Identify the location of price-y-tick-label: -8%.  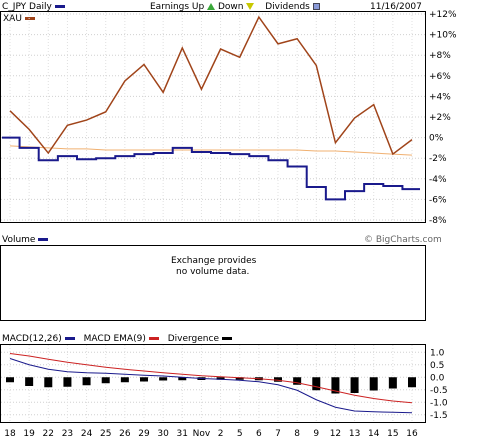
(438, 221).